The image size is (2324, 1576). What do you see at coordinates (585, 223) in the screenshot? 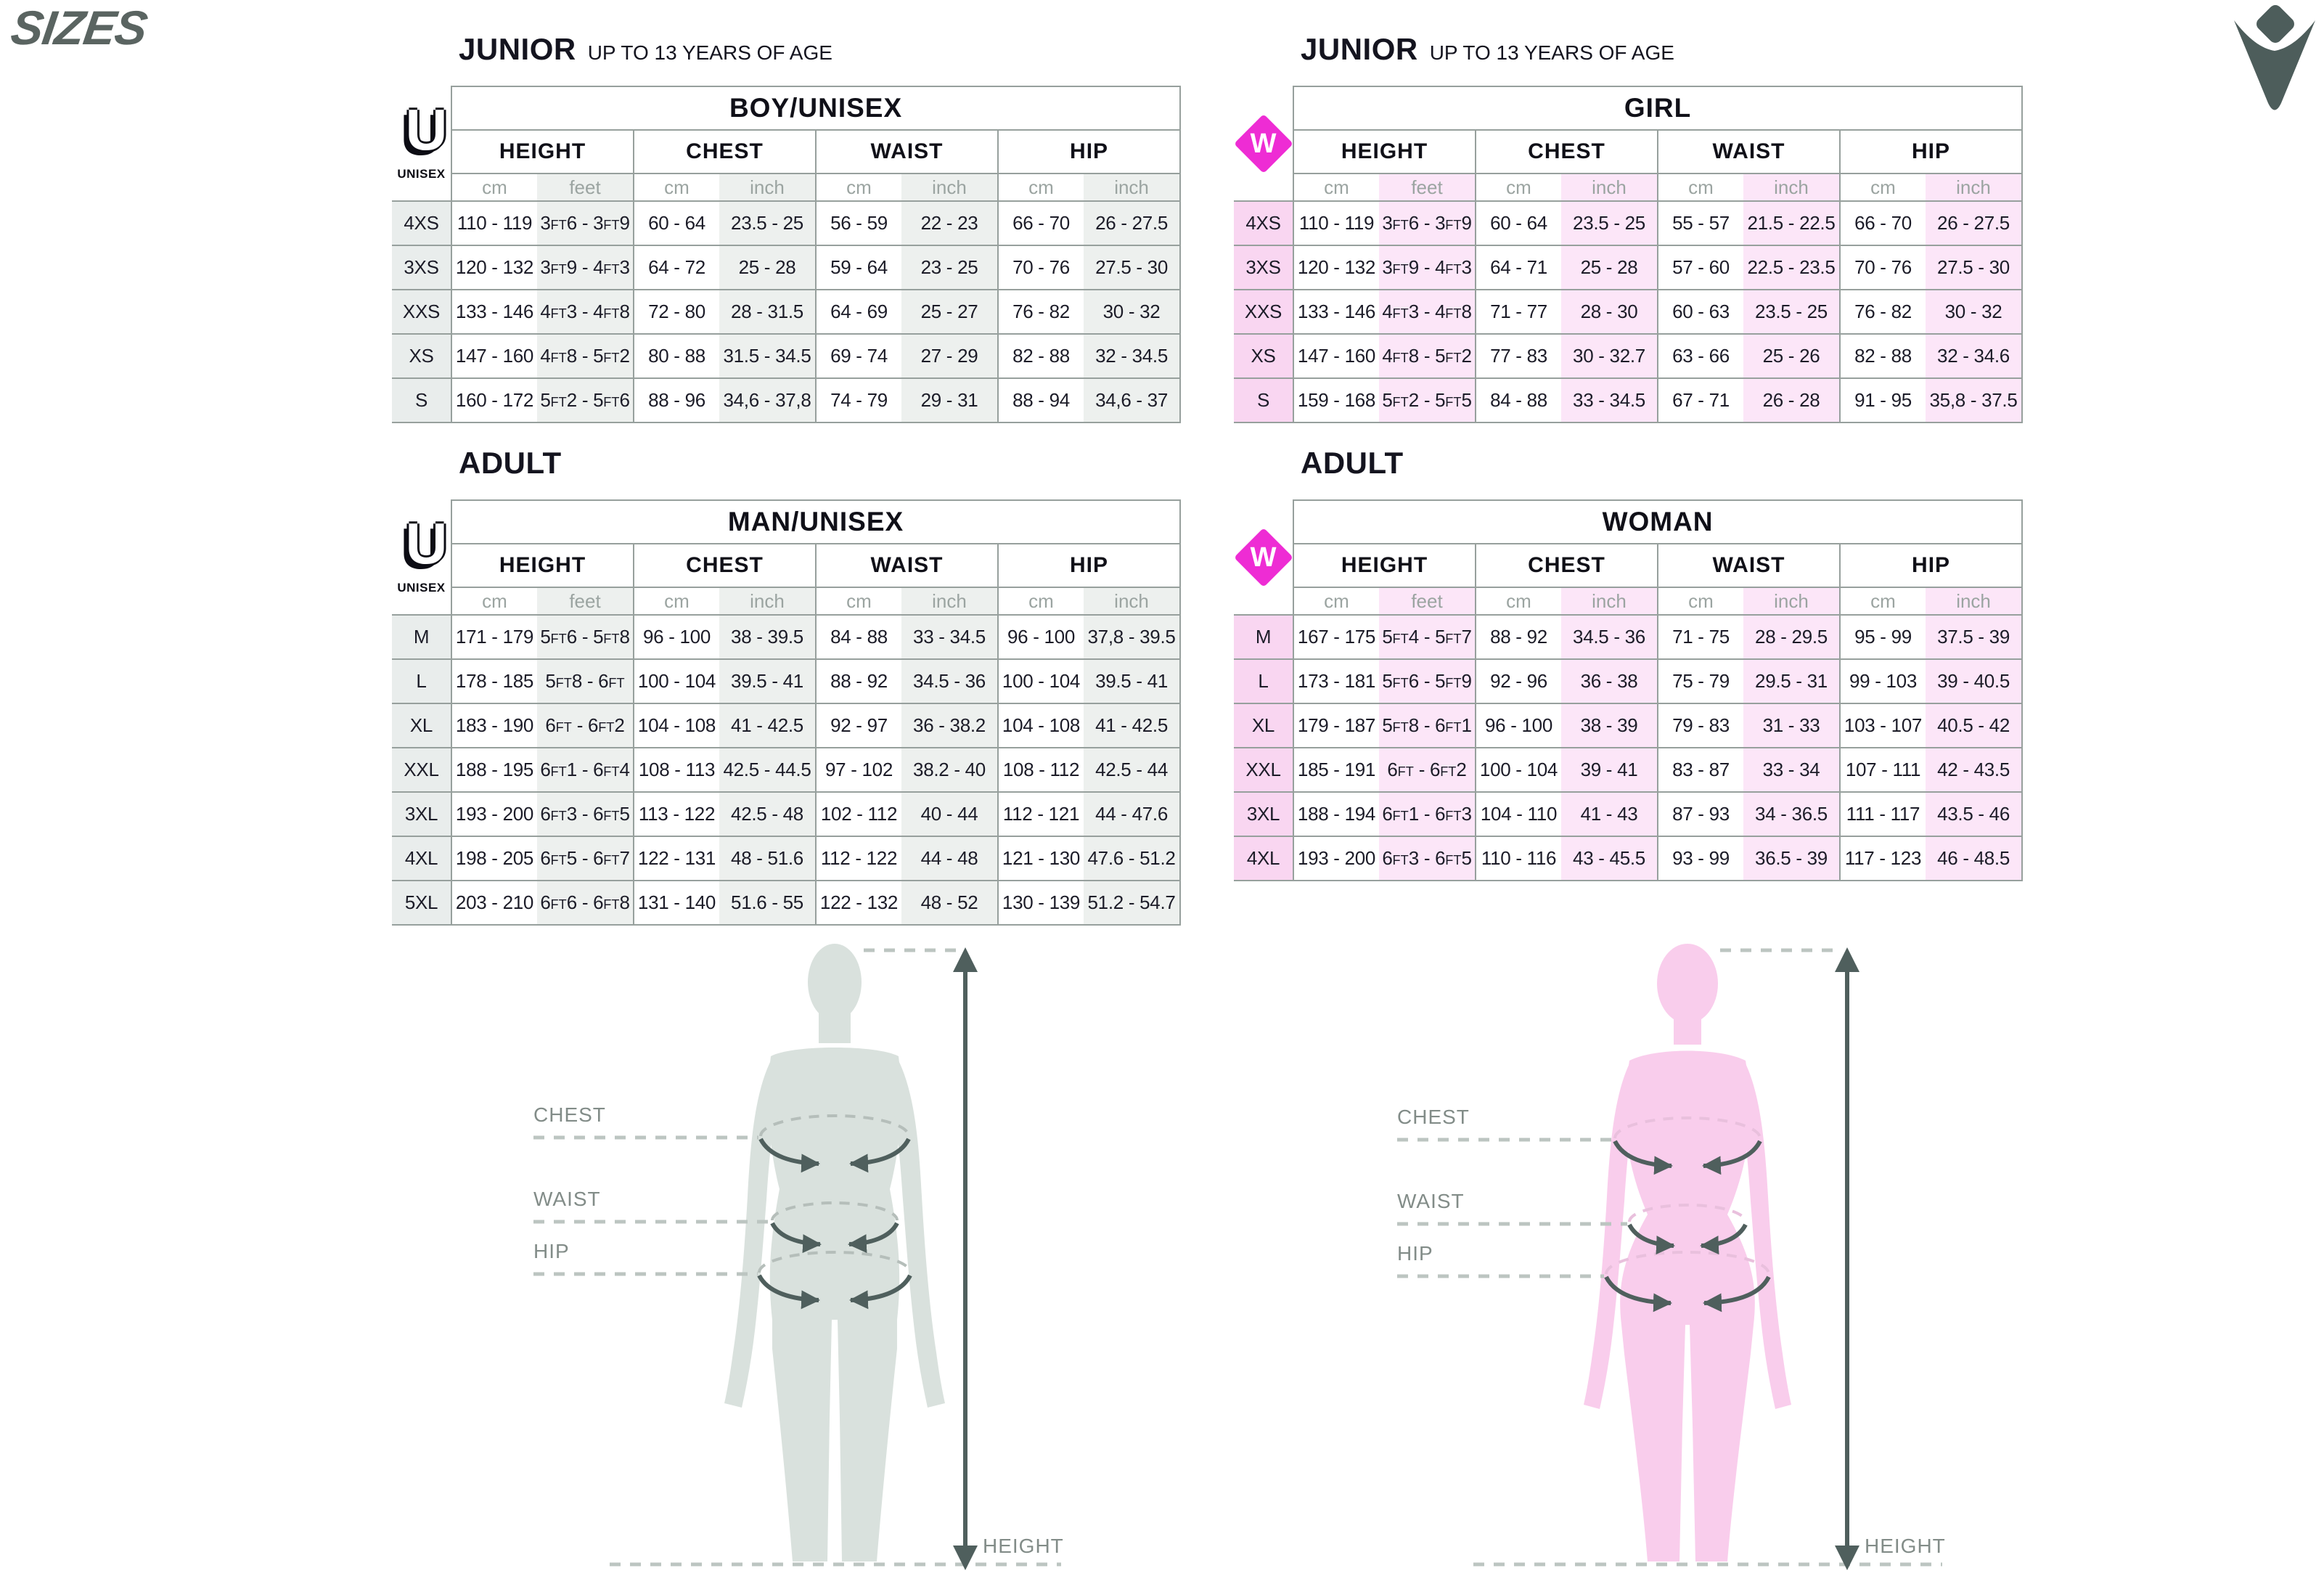
I see `size-value: 3FT6 - 3FT9` at bounding box center [585, 223].